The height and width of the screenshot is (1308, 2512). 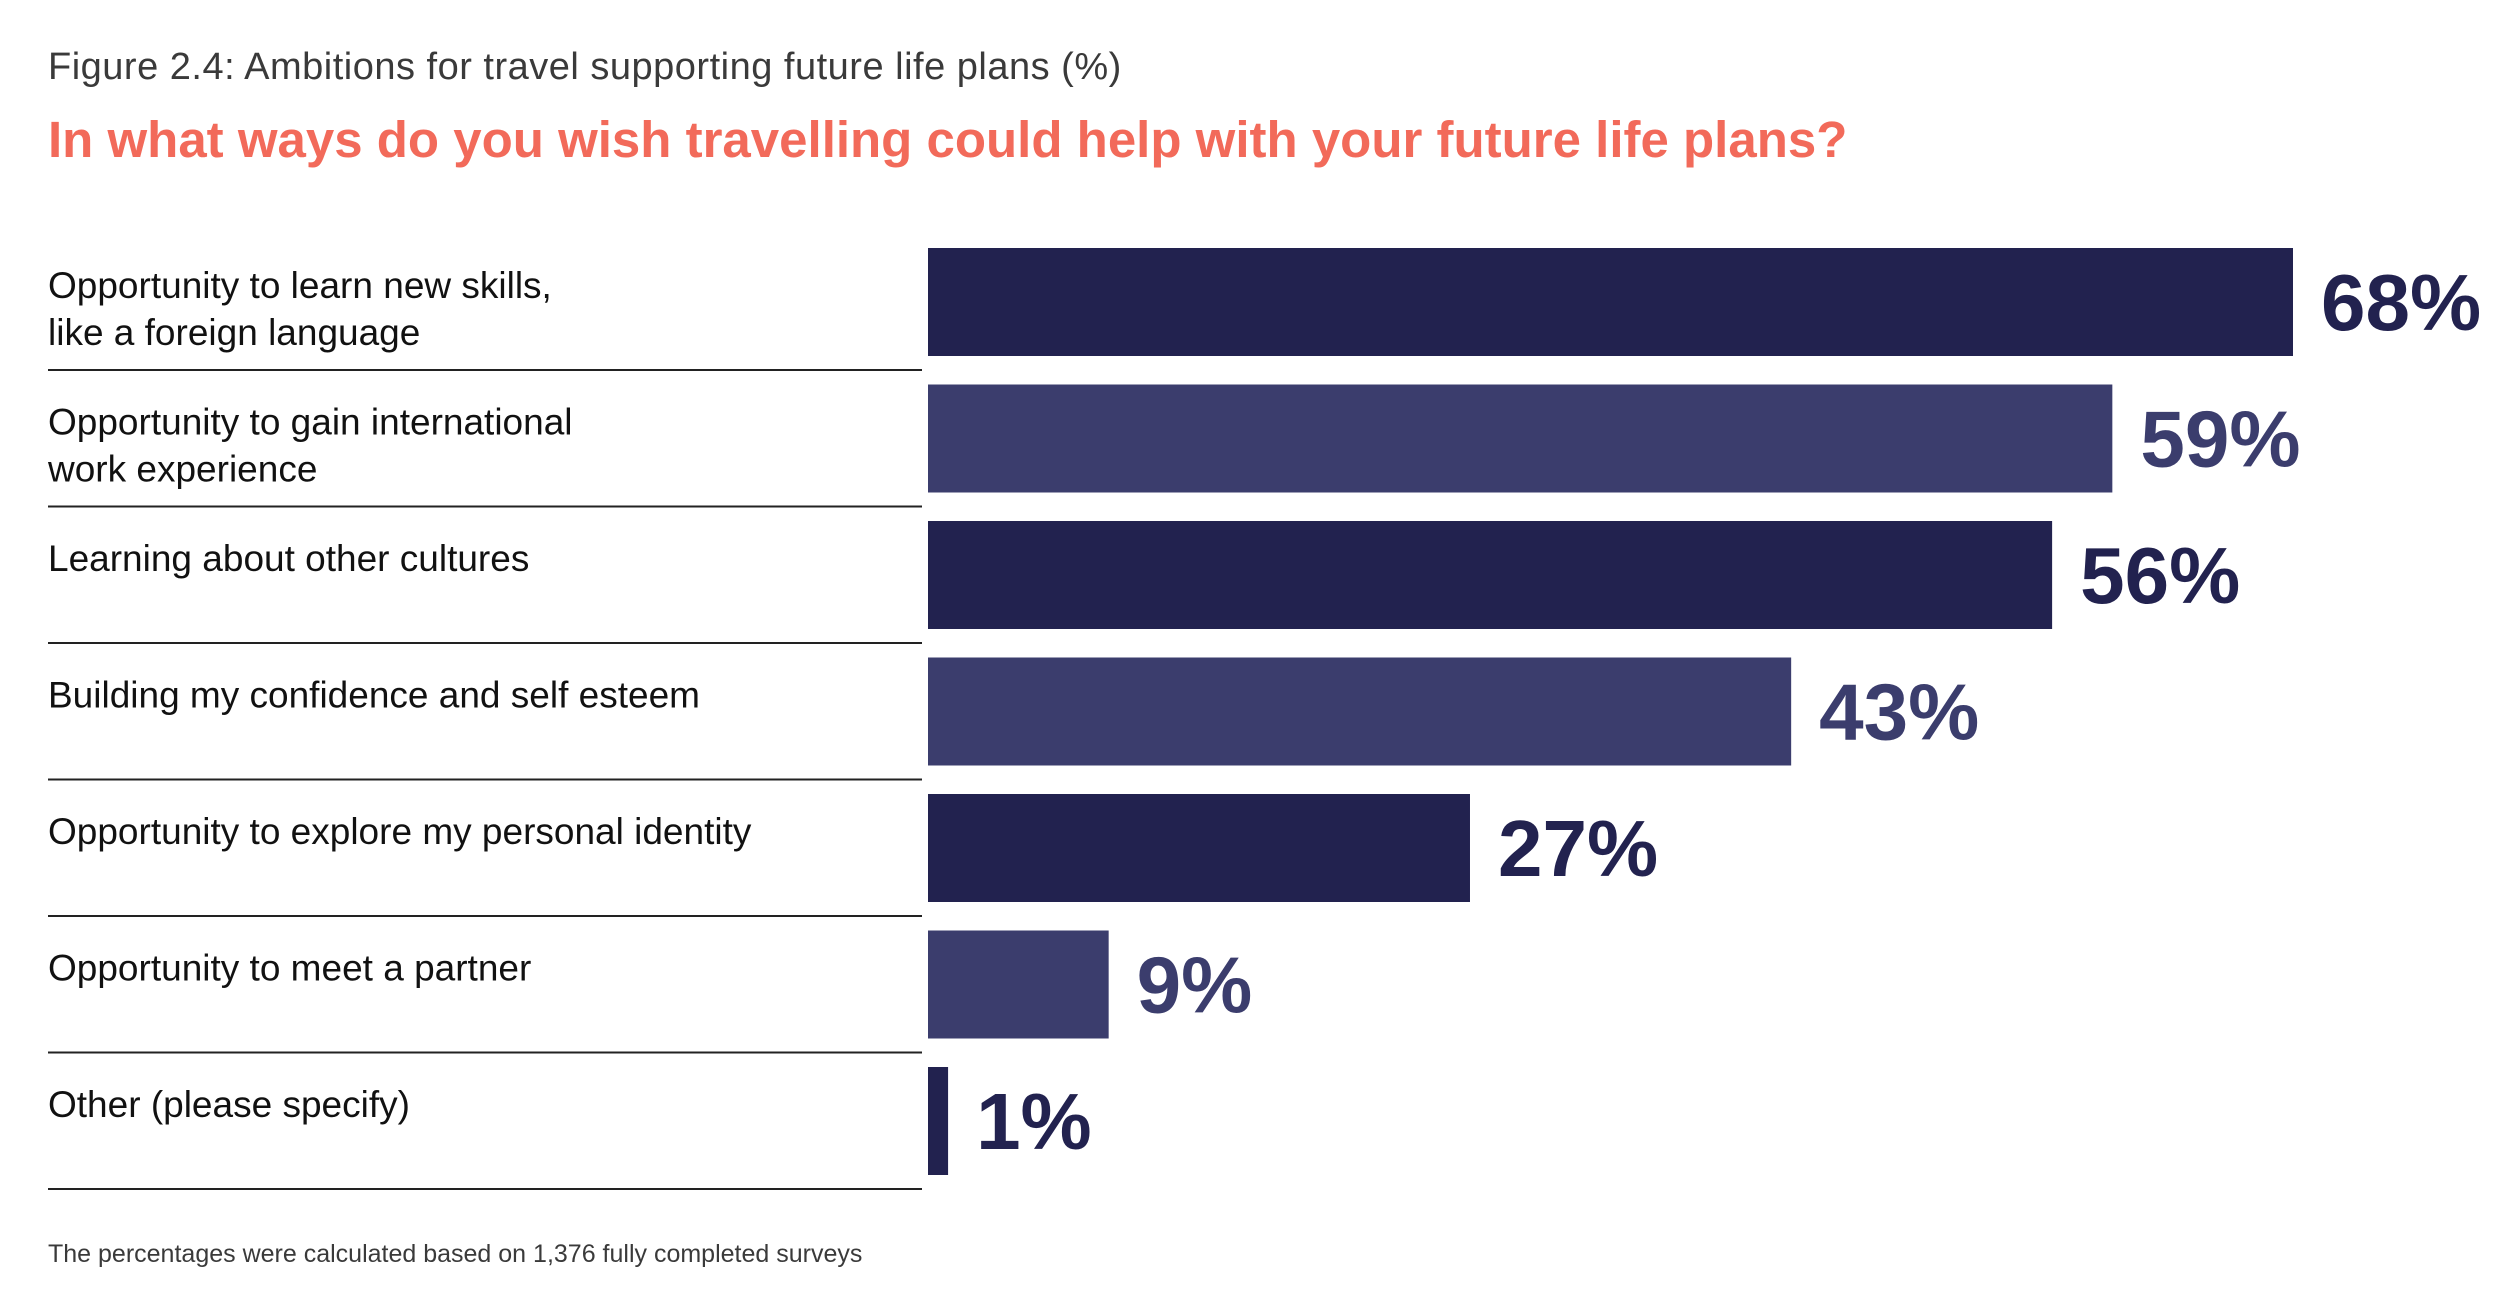 What do you see at coordinates (288, 558) in the screenshot?
I see `category-label-3: Learning about other cultures` at bounding box center [288, 558].